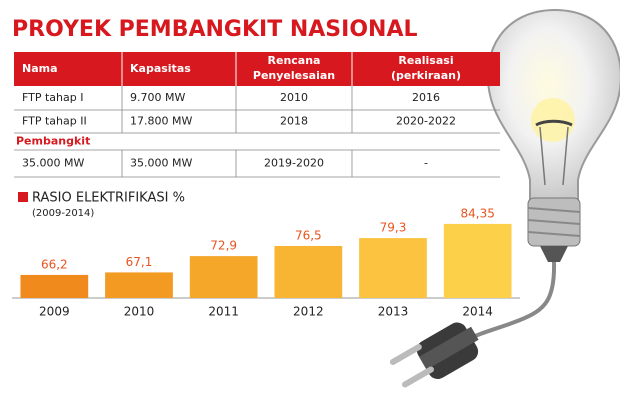 The height and width of the screenshot is (413, 620). Describe the element at coordinates (139, 262) in the screenshot. I see `value-label: 67,1` at that location.